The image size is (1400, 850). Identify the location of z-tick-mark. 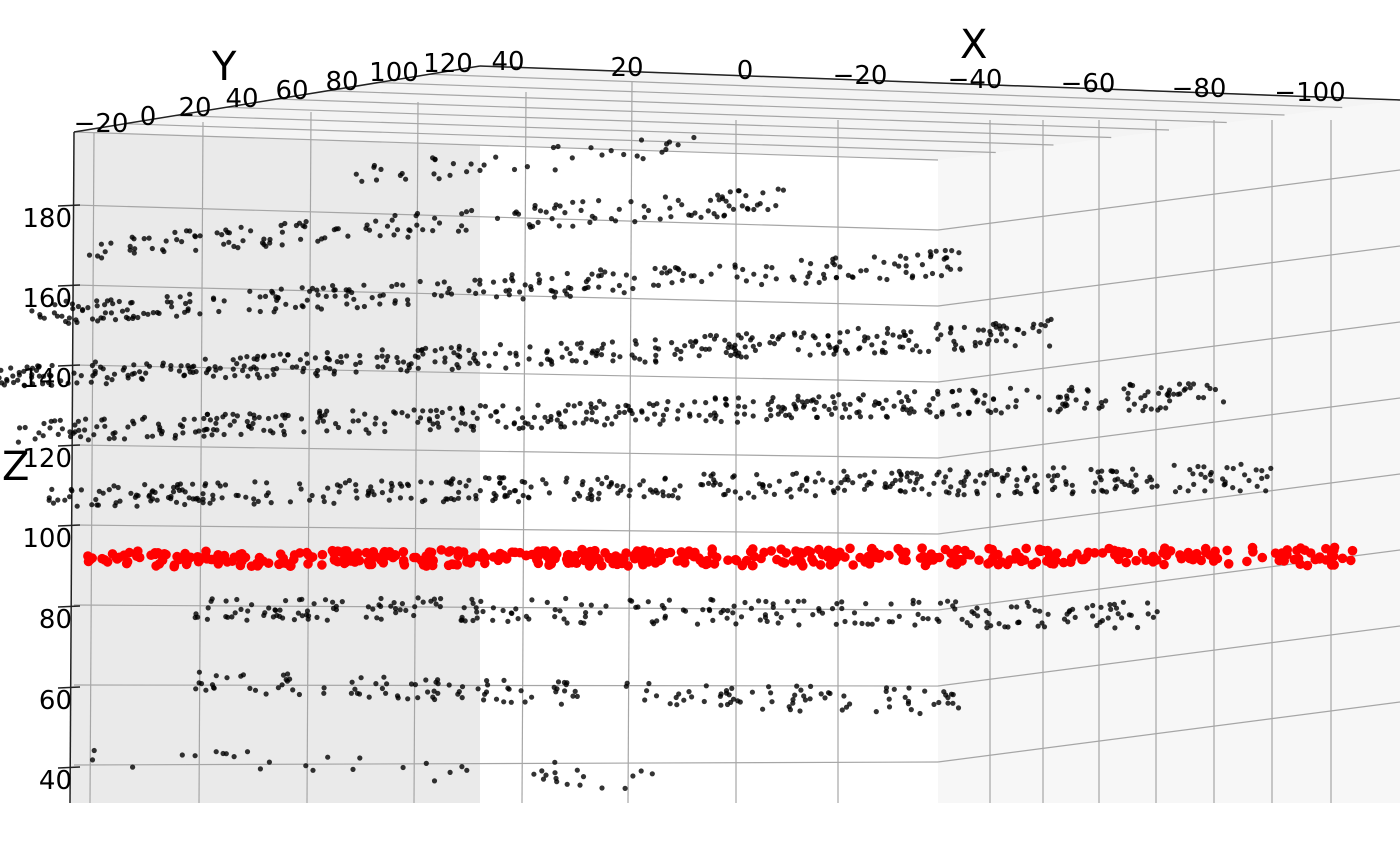
(69, 767).